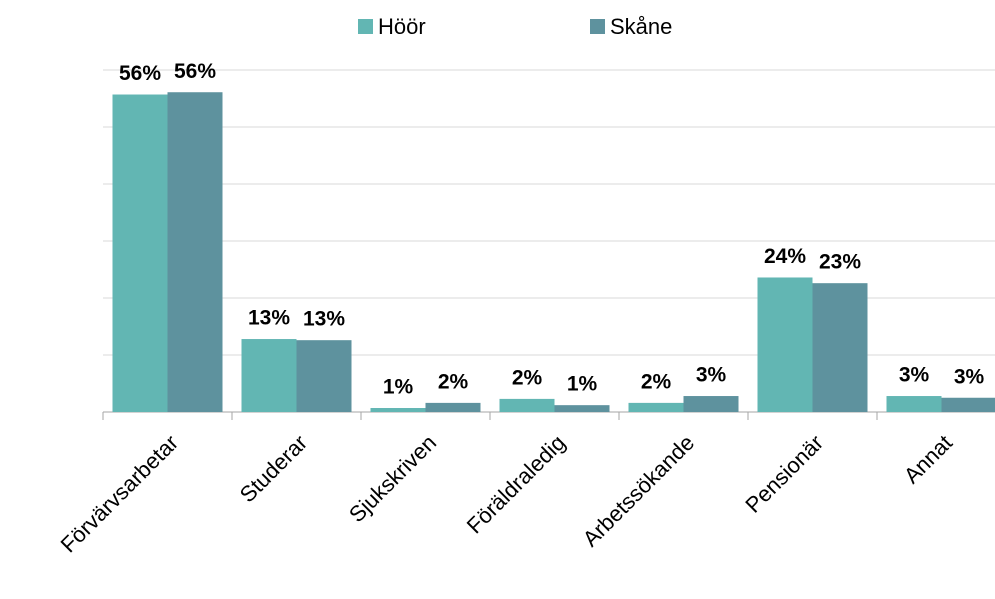  What do you see at coordinates (785, 256) in the screenshot?
I see `data-label: 24%` at bounding box center [785, 256].